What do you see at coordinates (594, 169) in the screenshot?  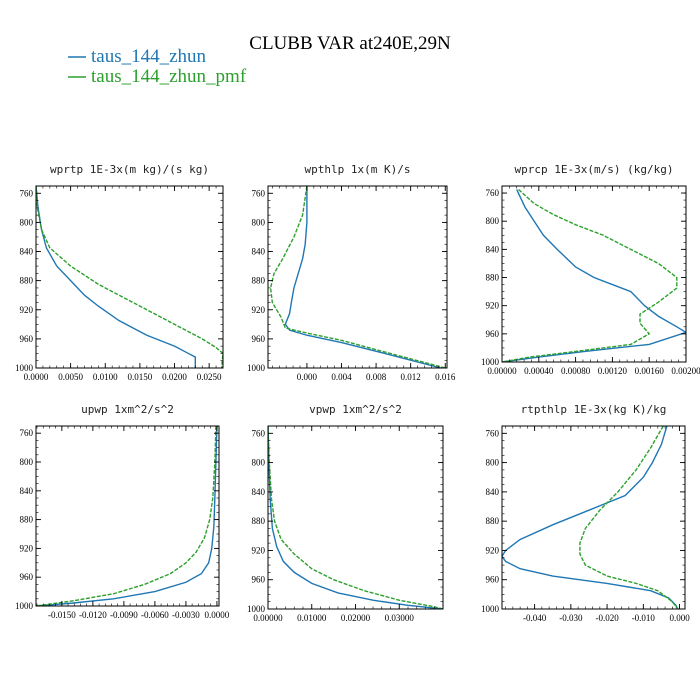 I see `panel-title: wprcp 1E-3x(m/s) (kg/kg)` at bounding box center [594, 169].